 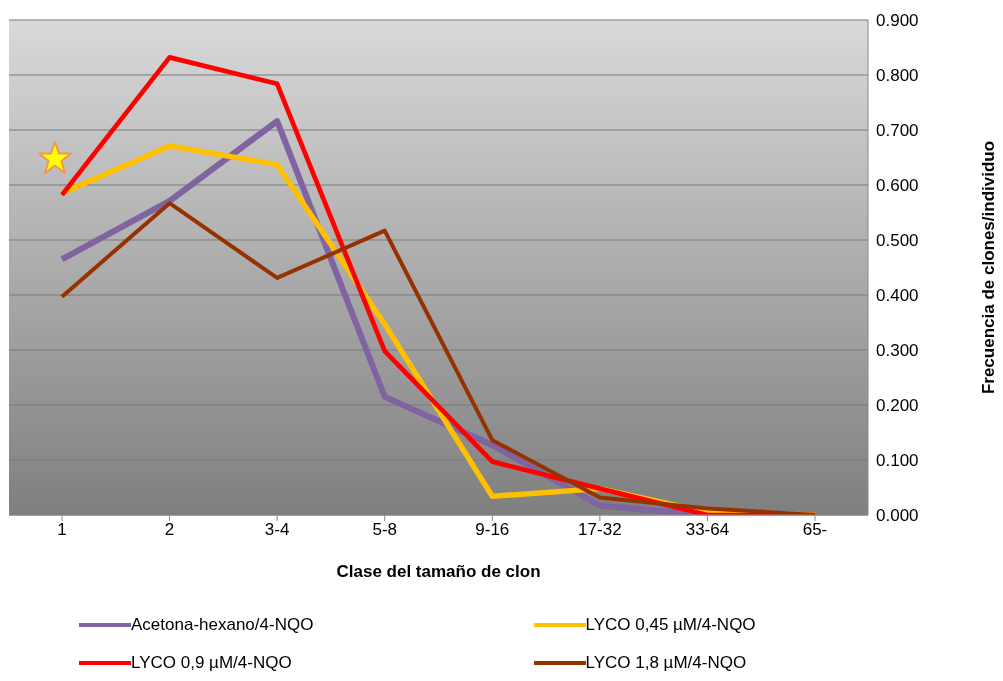 What do you see at coordinates (897, 351) in the screenshot?
I see `y-tick-label: 0.300` at bounding box center [897, 351].